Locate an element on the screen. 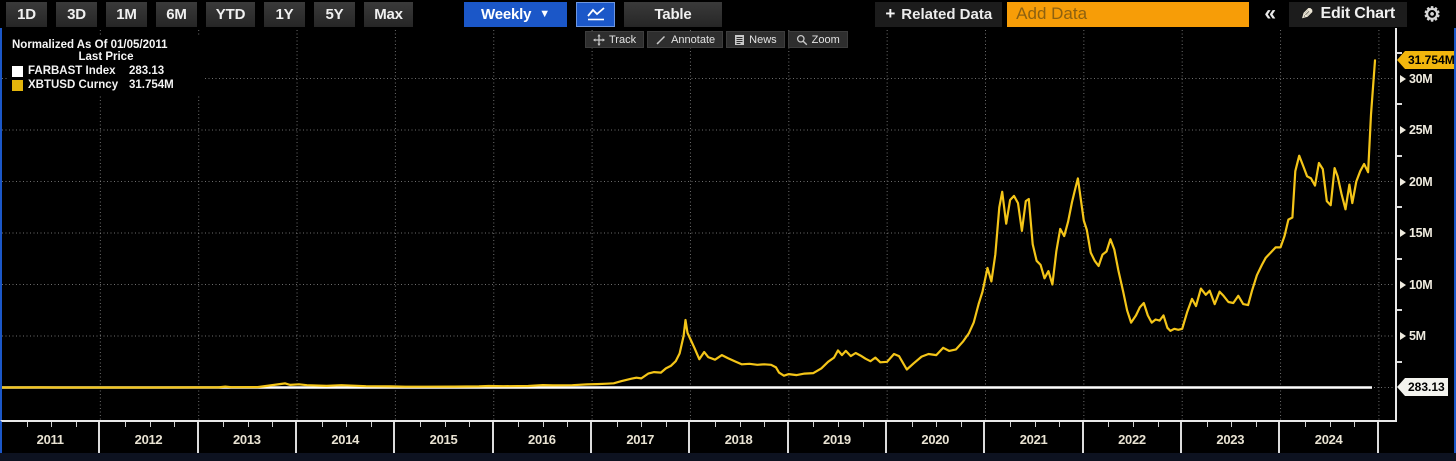  add-data-input is located at coordinates (1128, 14).